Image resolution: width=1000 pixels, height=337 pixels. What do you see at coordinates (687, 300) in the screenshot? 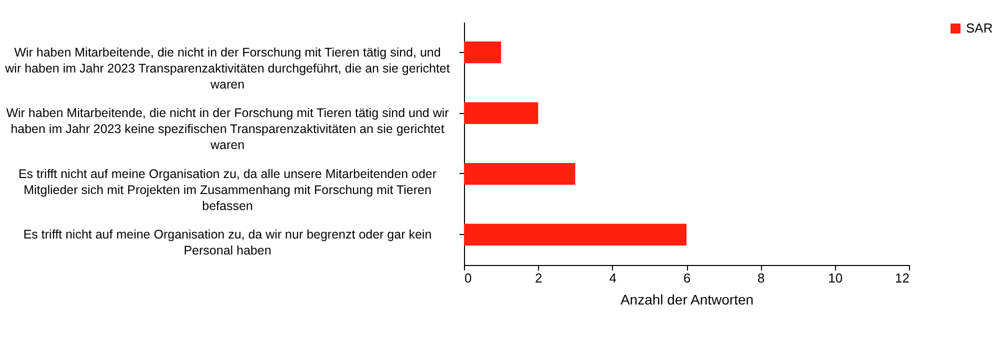
I see `x-axis-title: Anzahl der Antworten` at bounding box center [687, 300].